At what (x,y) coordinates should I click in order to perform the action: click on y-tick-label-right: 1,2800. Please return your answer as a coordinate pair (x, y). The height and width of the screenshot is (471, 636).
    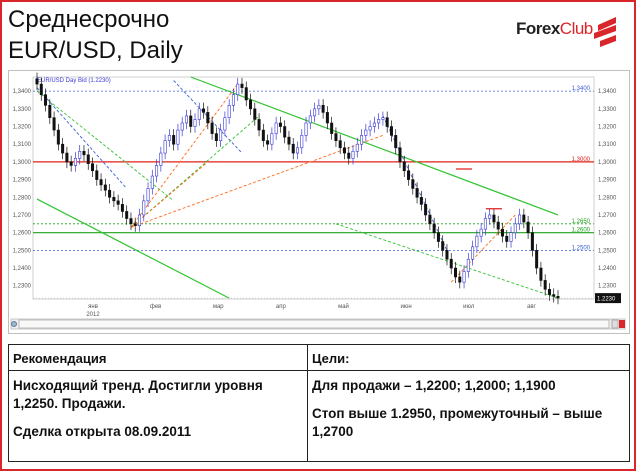
    Looking at the image, I should click on (607, 198).